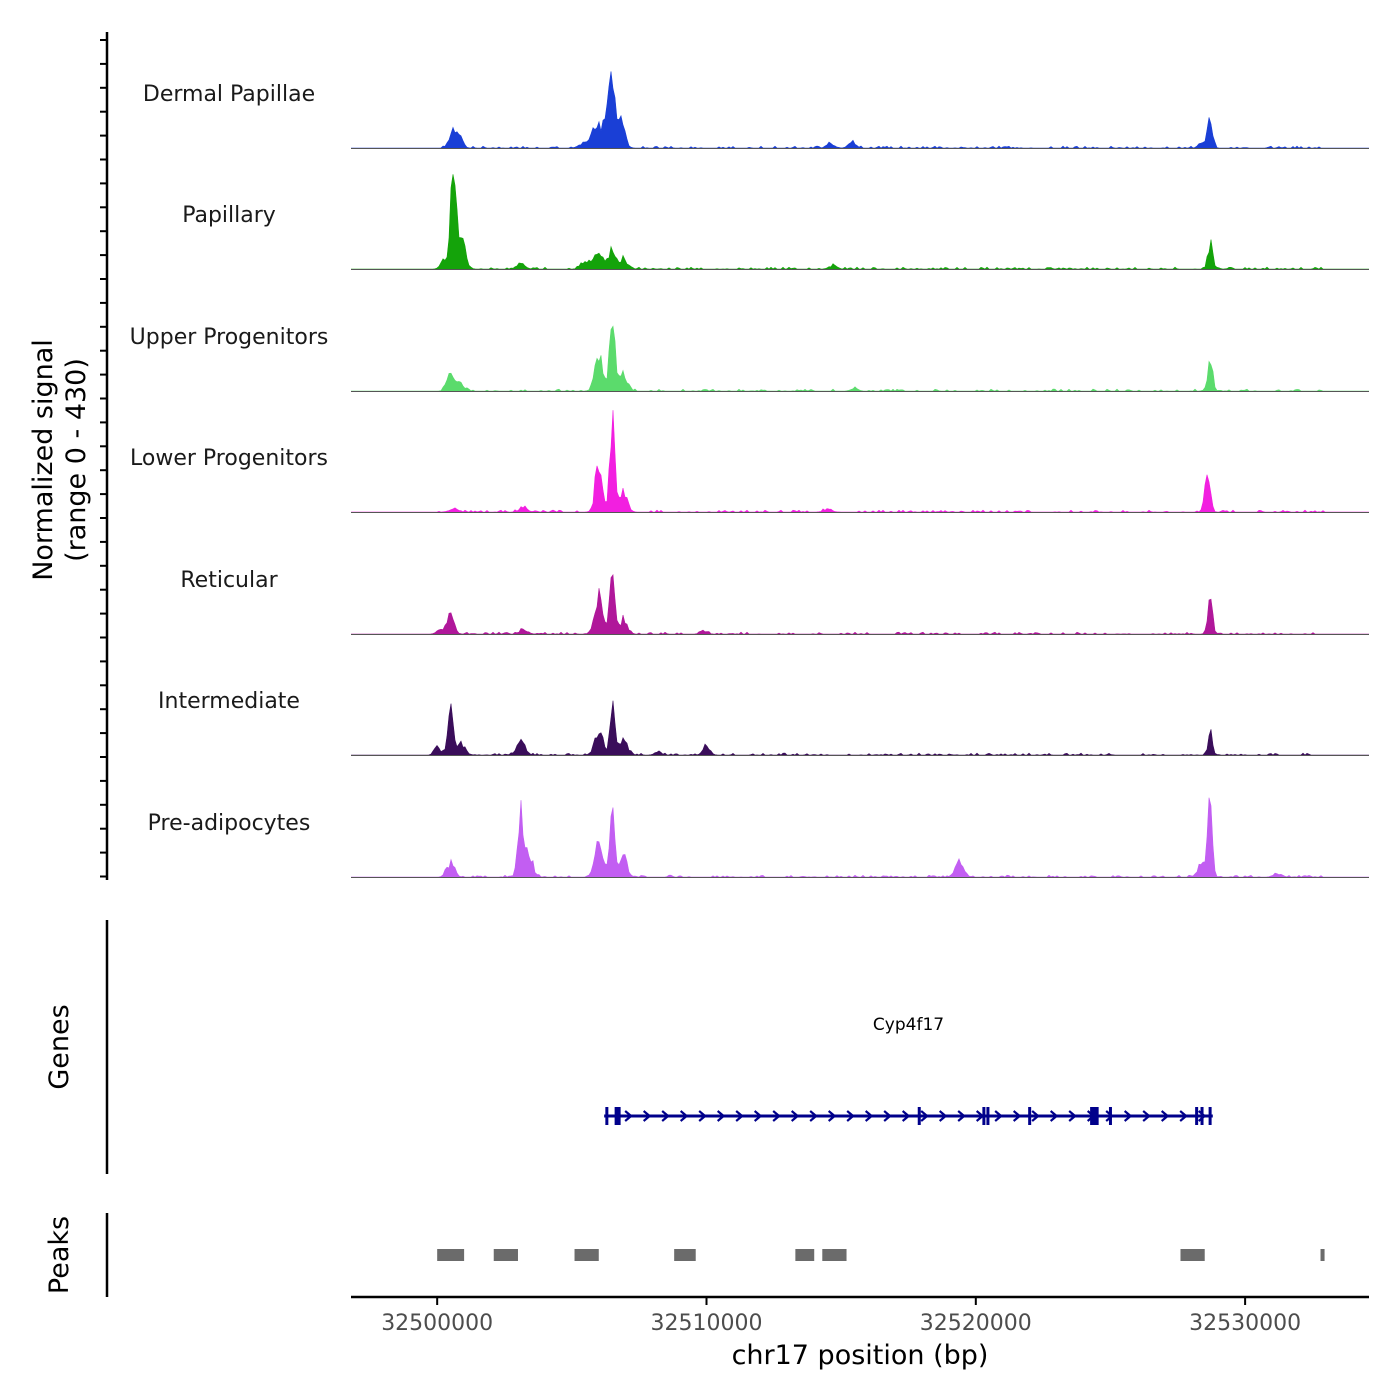 Image resolution: width=1400 pixels, height=1400 pixels. What do you see at coordinates (229, 337) in the screenshot?
I see `track-label: Upper Progenitors` at bounding box center [229, 337].